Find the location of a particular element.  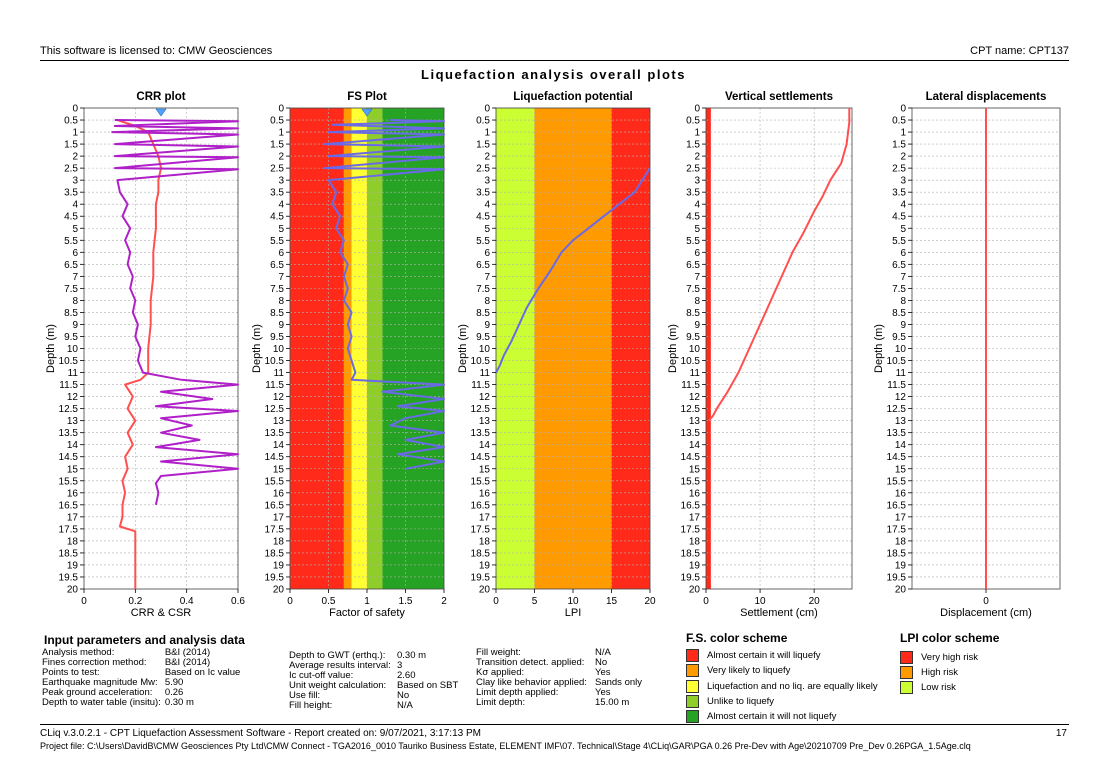

y-tick-label: 10.5 is located at coordinates (481, 361).